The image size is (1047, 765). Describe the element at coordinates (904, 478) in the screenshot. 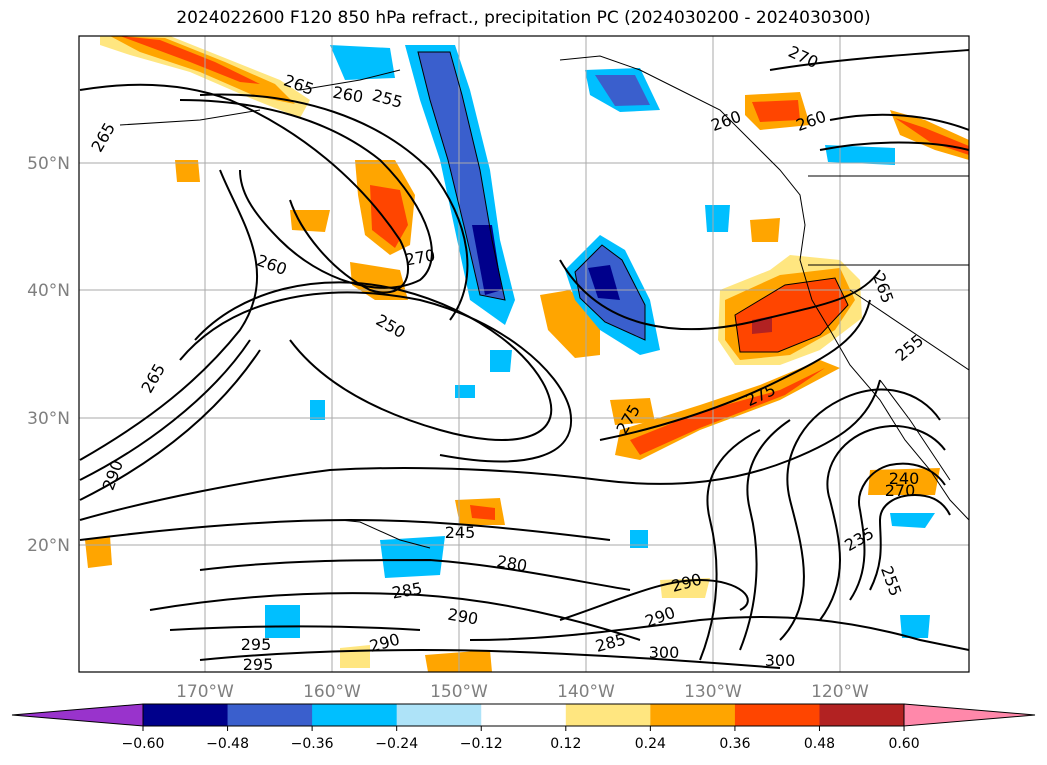

I see `contour-label: 240` at that location.